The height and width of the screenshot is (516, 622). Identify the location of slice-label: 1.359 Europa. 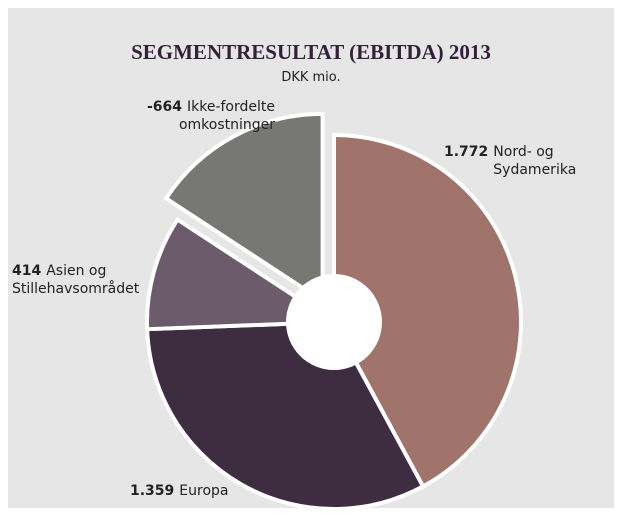
(179, 491).